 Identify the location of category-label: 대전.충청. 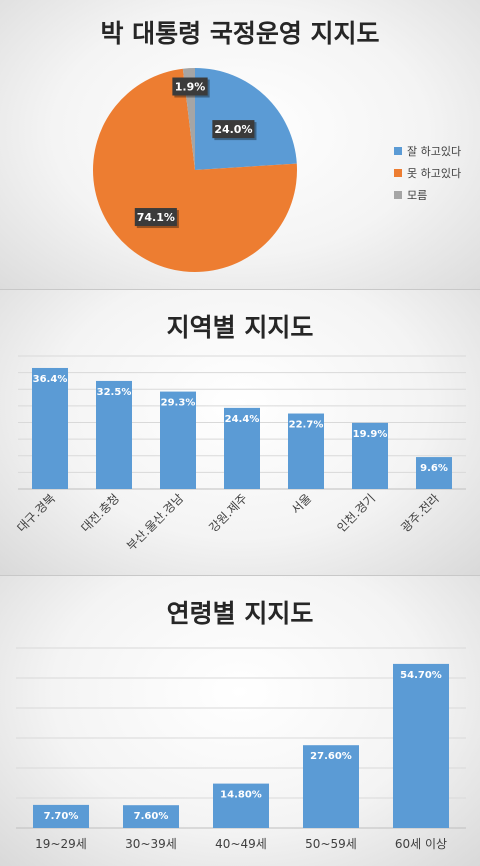
(100, 513).